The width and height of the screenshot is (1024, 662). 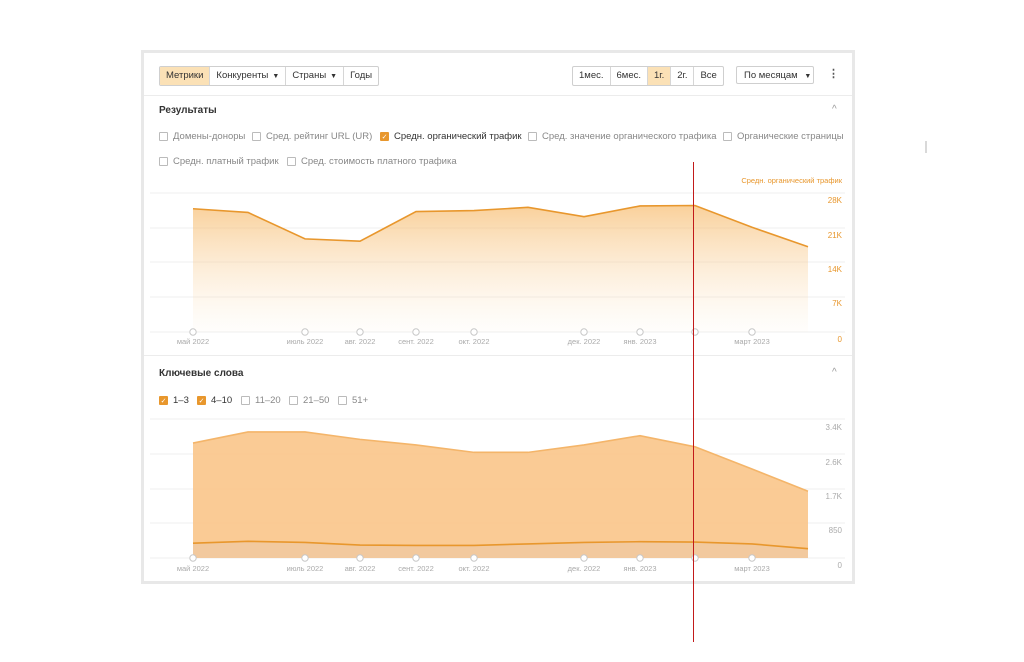 I want to click on period-all: Все, so click(x=708, y=75).